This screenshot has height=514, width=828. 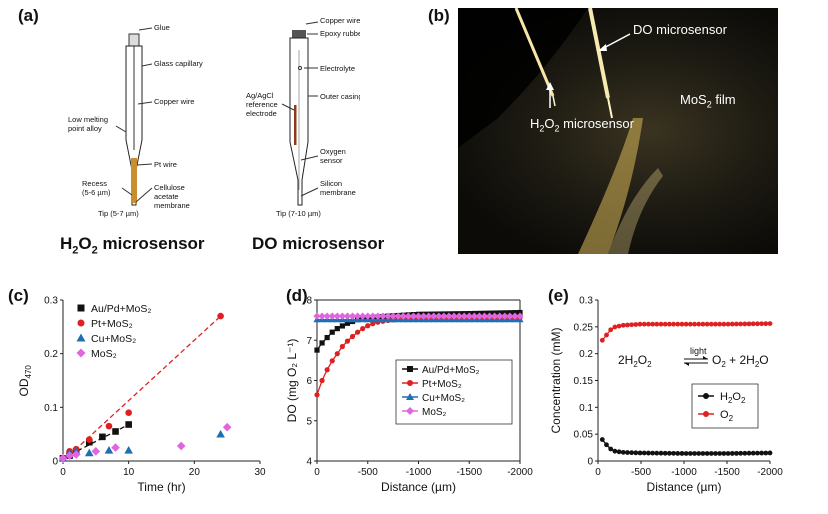 I want to click on h2o2-label-recess-2: (5-6 µm), so click(x=96, y=192).